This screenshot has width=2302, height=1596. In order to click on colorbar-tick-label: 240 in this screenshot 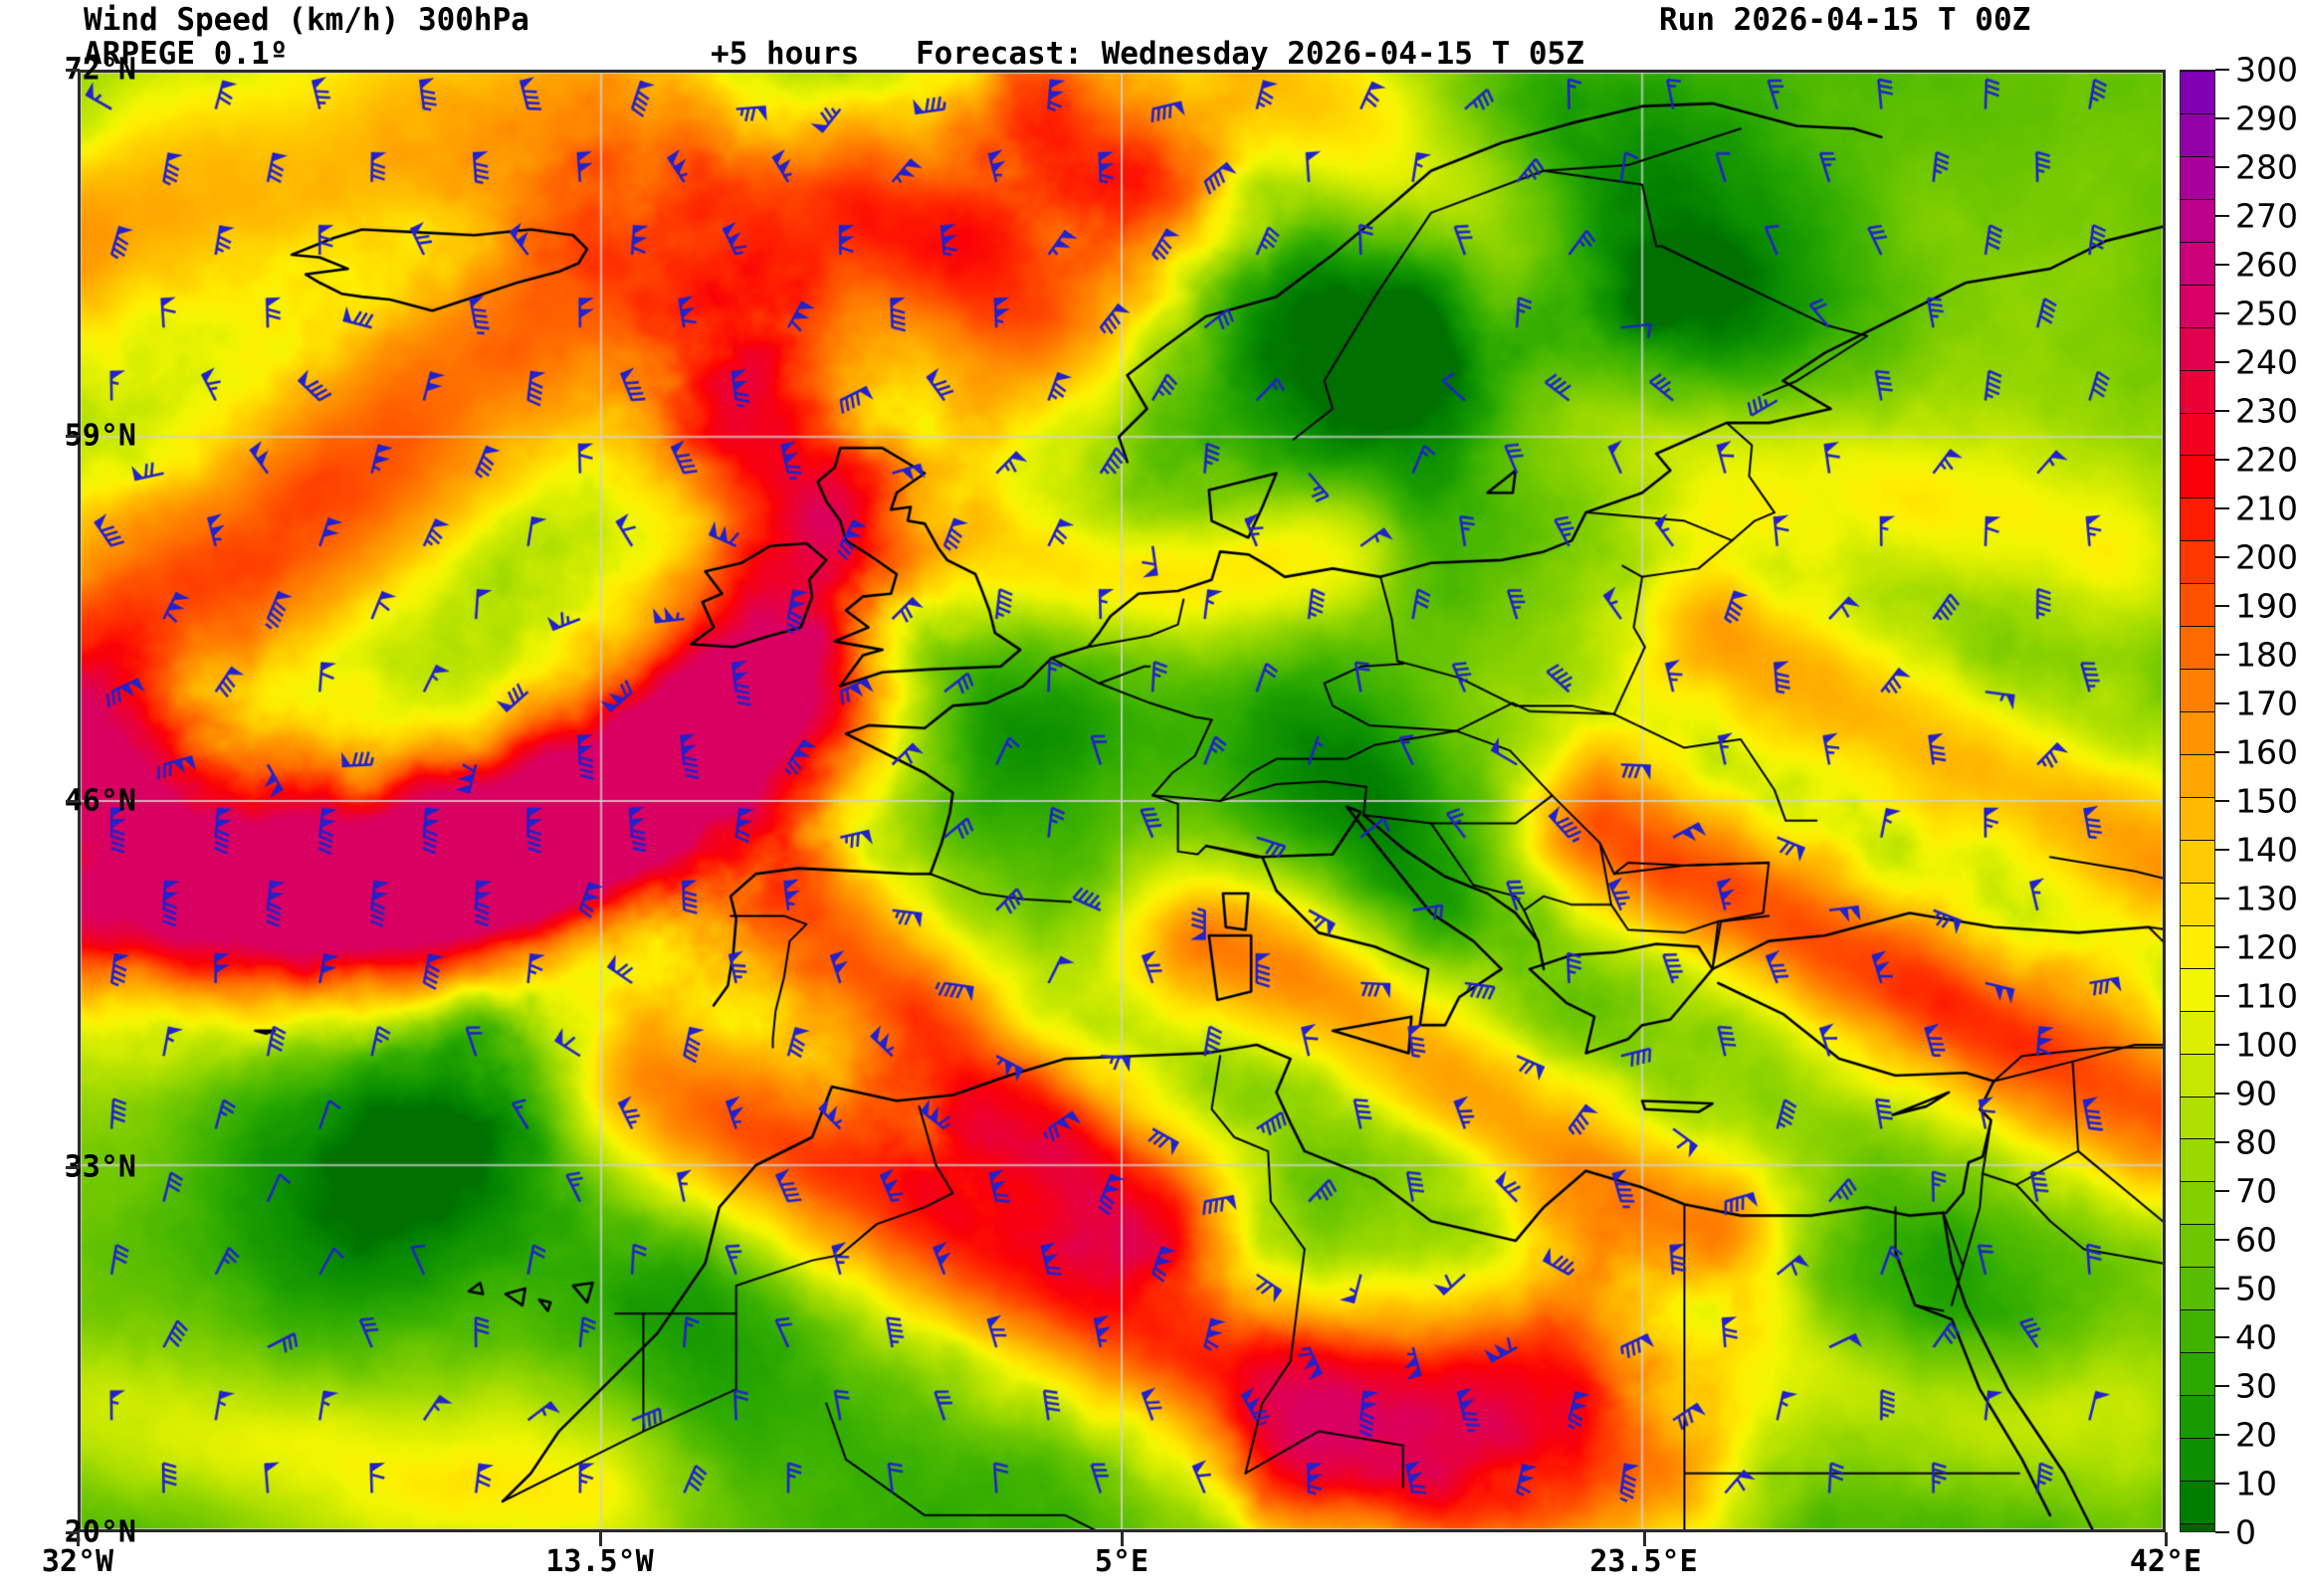, I will do `click(2266, 362)`.